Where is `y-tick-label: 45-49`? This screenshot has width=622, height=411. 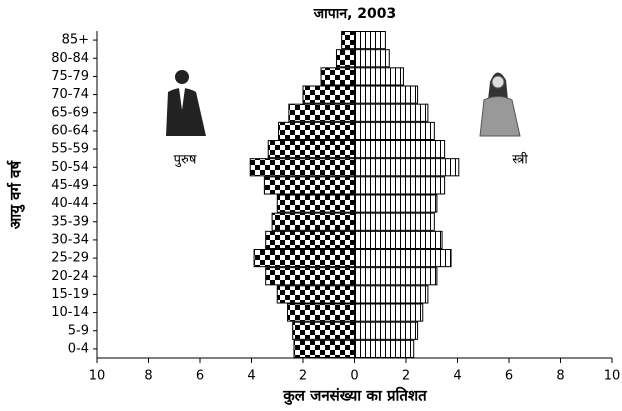
y-tick-label: 45-49 is located at coordinates (70, 185).